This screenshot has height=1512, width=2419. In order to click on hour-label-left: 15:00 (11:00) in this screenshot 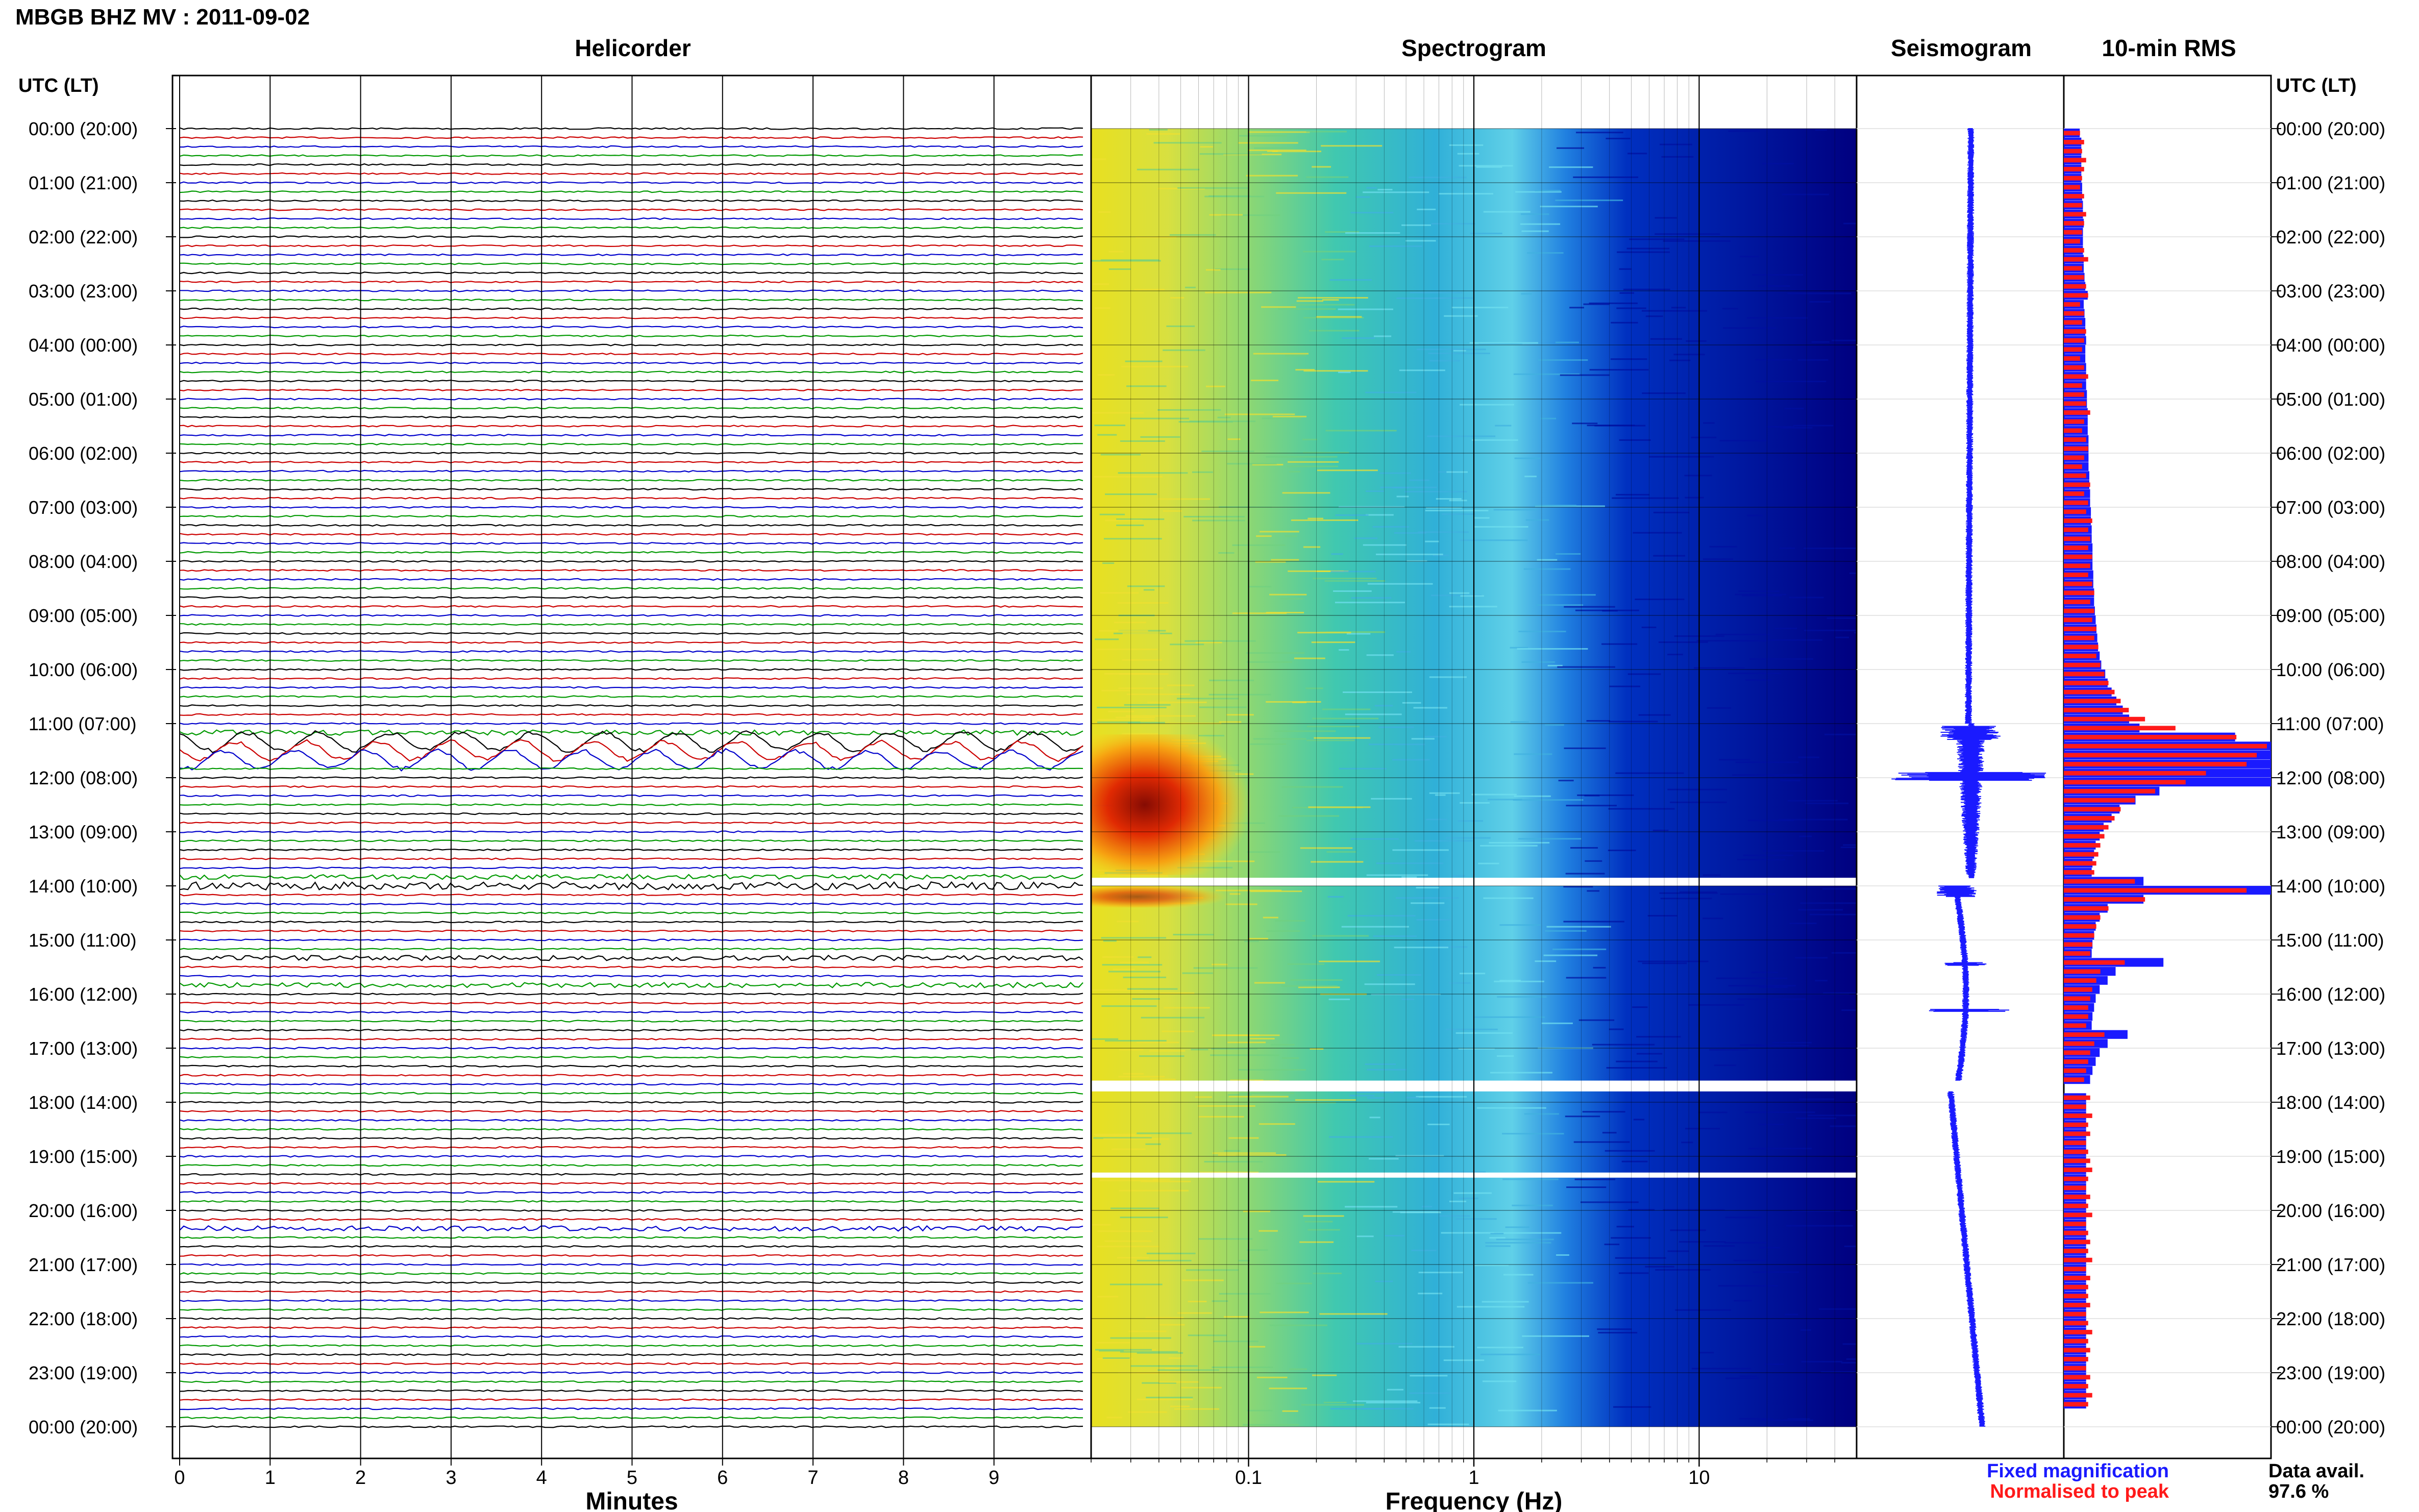, I will do `click(82, 940)`.